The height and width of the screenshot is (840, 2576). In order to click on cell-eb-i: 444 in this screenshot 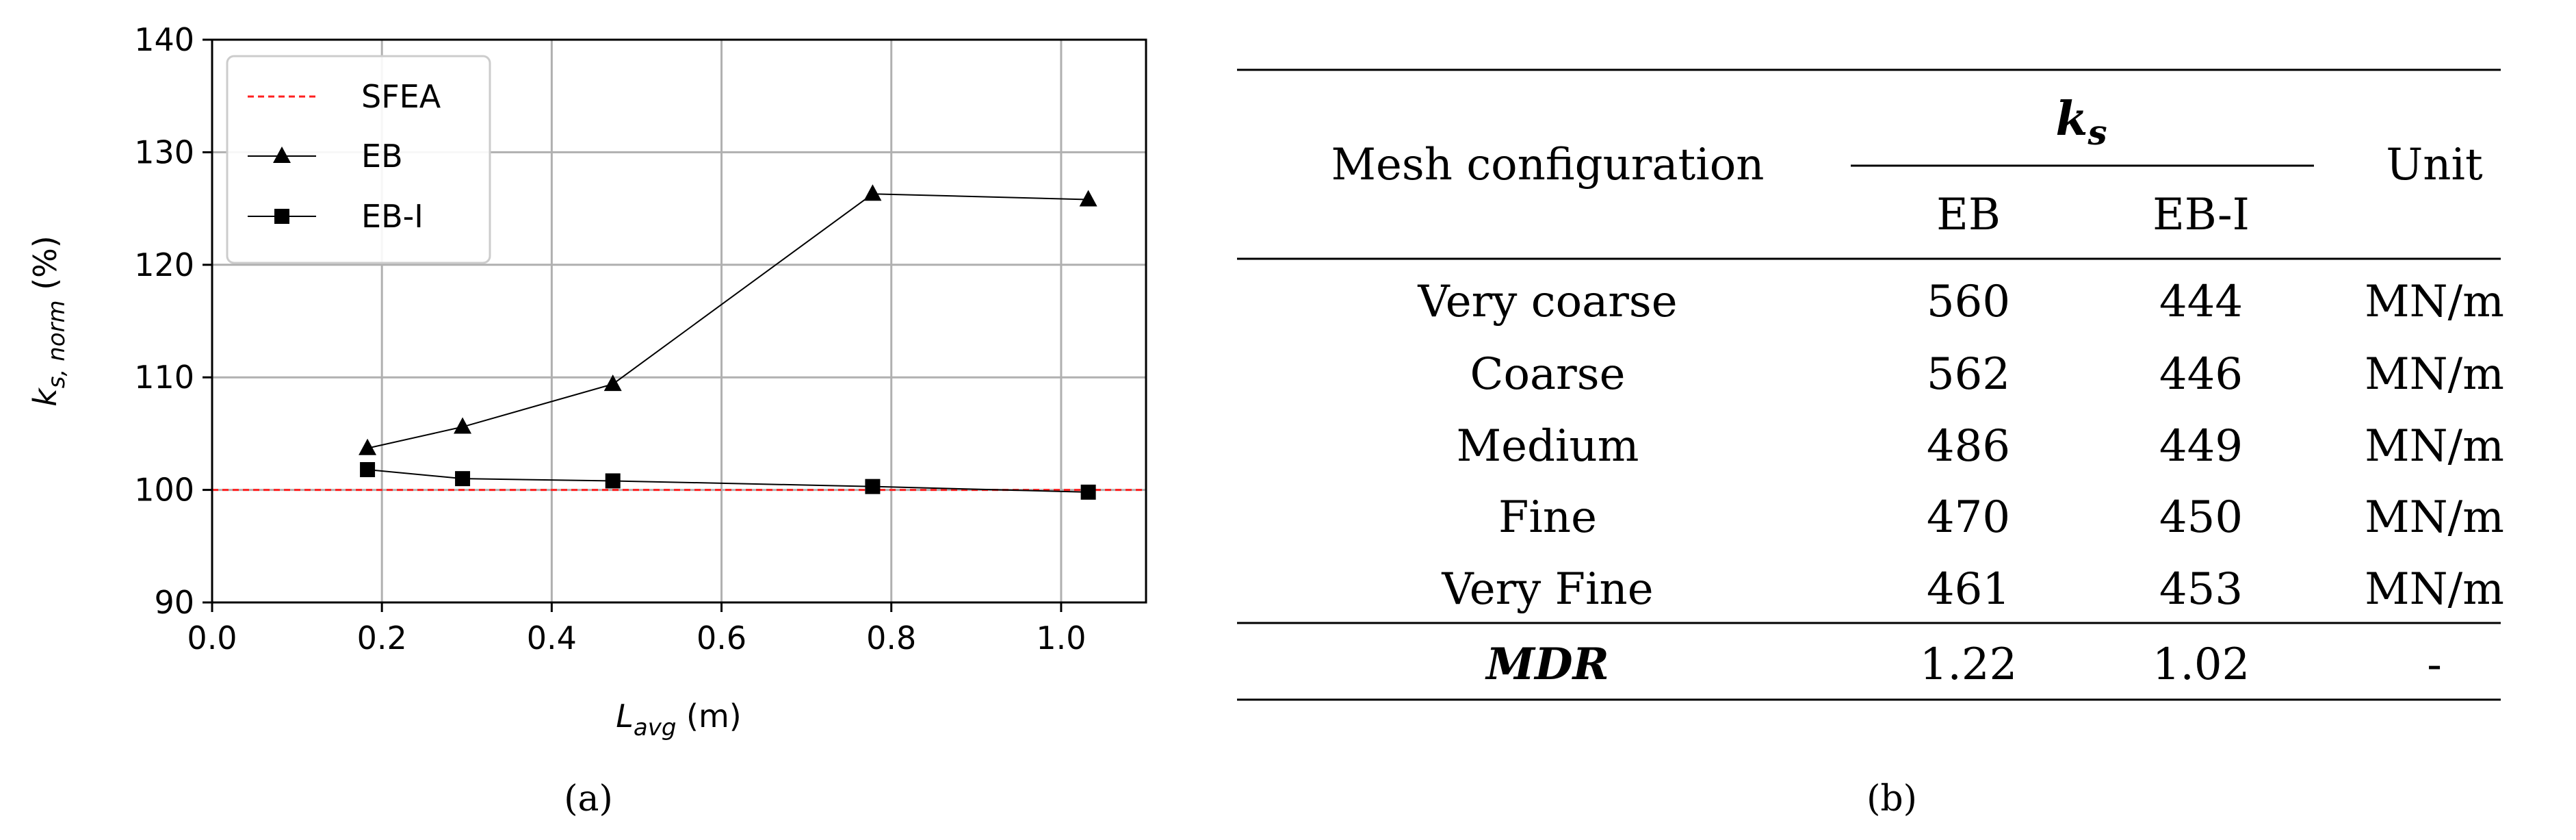, I will do `click(2201, 302)`.